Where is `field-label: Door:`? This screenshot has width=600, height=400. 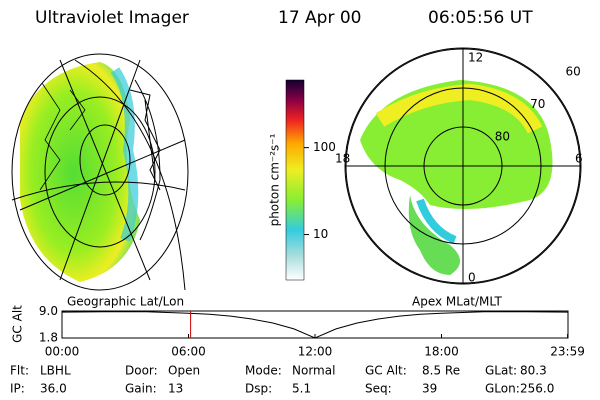
field-label: Door: is located at coordinates (141, 371).